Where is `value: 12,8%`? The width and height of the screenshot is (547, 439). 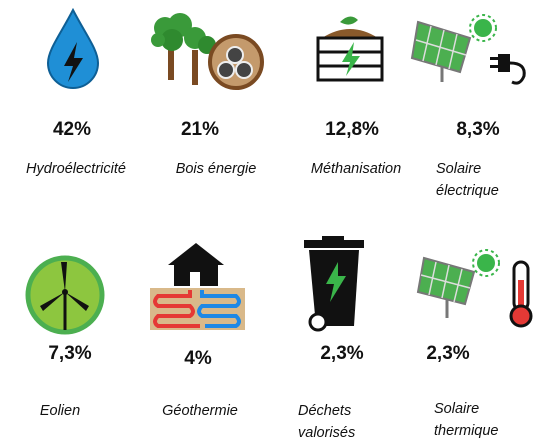
value: 12,8% is located at coordinates (352, 129).